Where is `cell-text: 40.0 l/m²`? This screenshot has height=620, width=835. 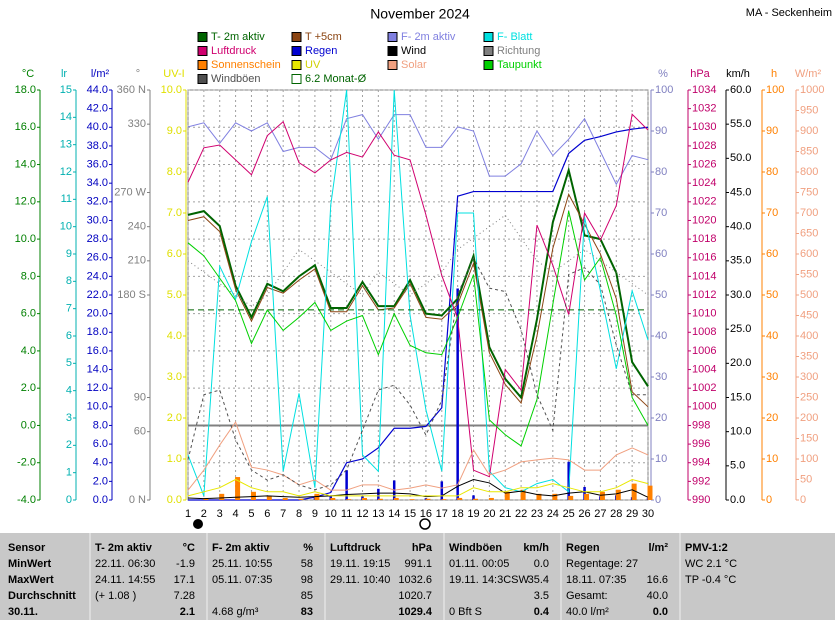
cell-text: 40.0 l/m² is located at coordinates (587, 612).